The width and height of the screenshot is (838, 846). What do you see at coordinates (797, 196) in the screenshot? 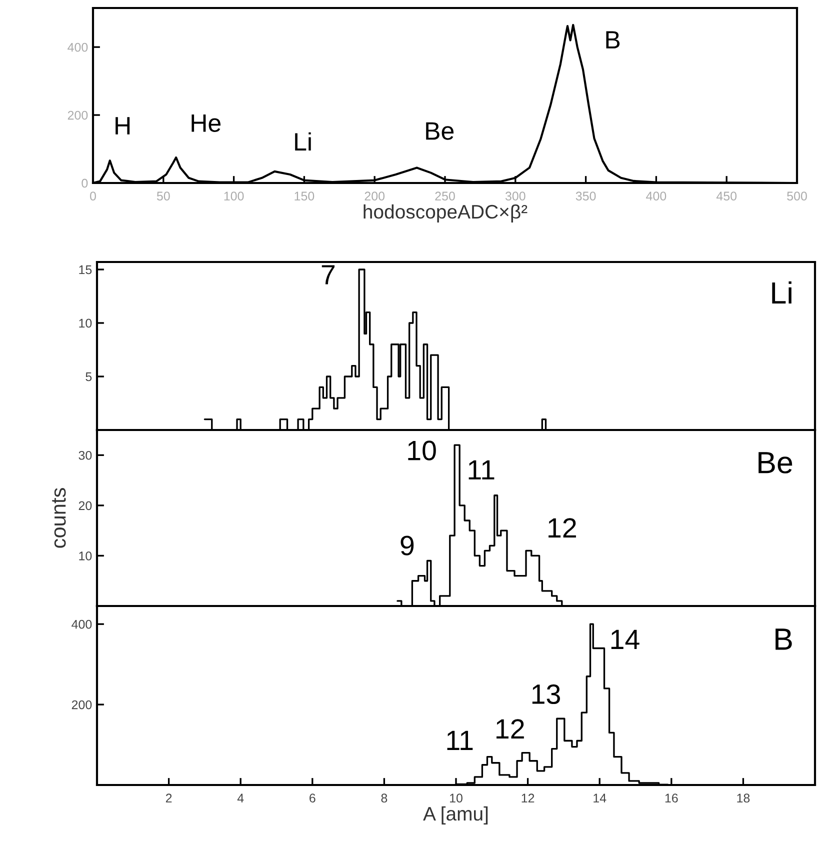
I see `x-tick-label: 500` at bounding box center [797, 196].